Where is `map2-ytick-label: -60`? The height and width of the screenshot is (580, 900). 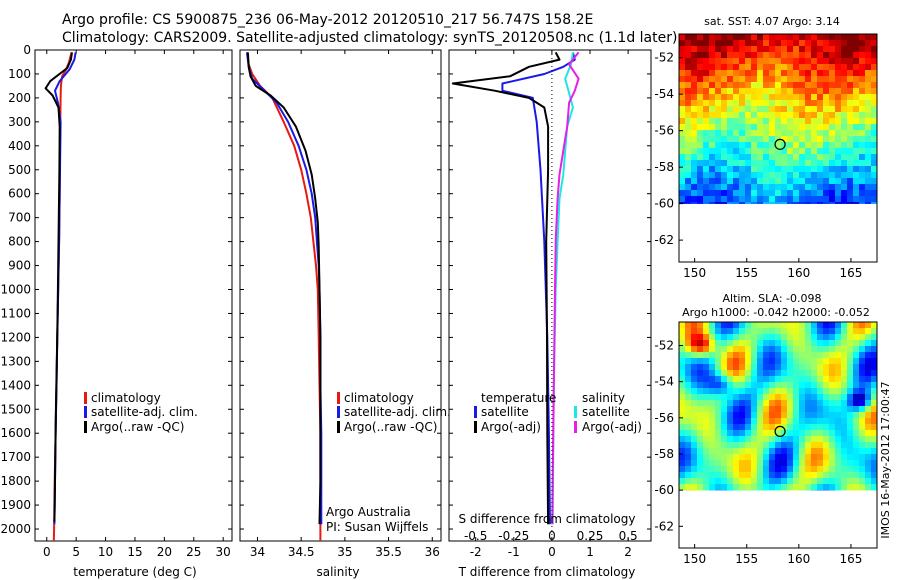
map2-ytick-label: -60 is located at coordinates (664, 490).